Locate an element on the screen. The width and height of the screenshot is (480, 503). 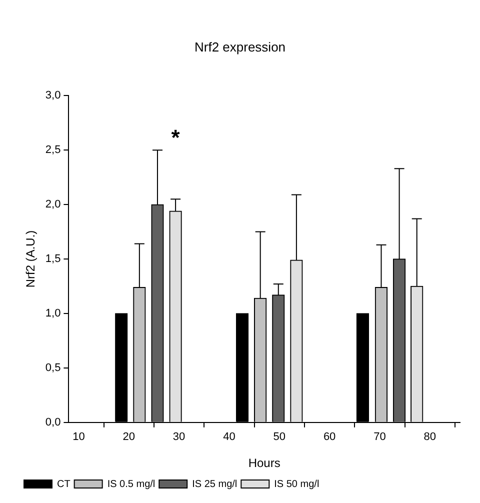
annotation: * is located at coordinates (175, 137).